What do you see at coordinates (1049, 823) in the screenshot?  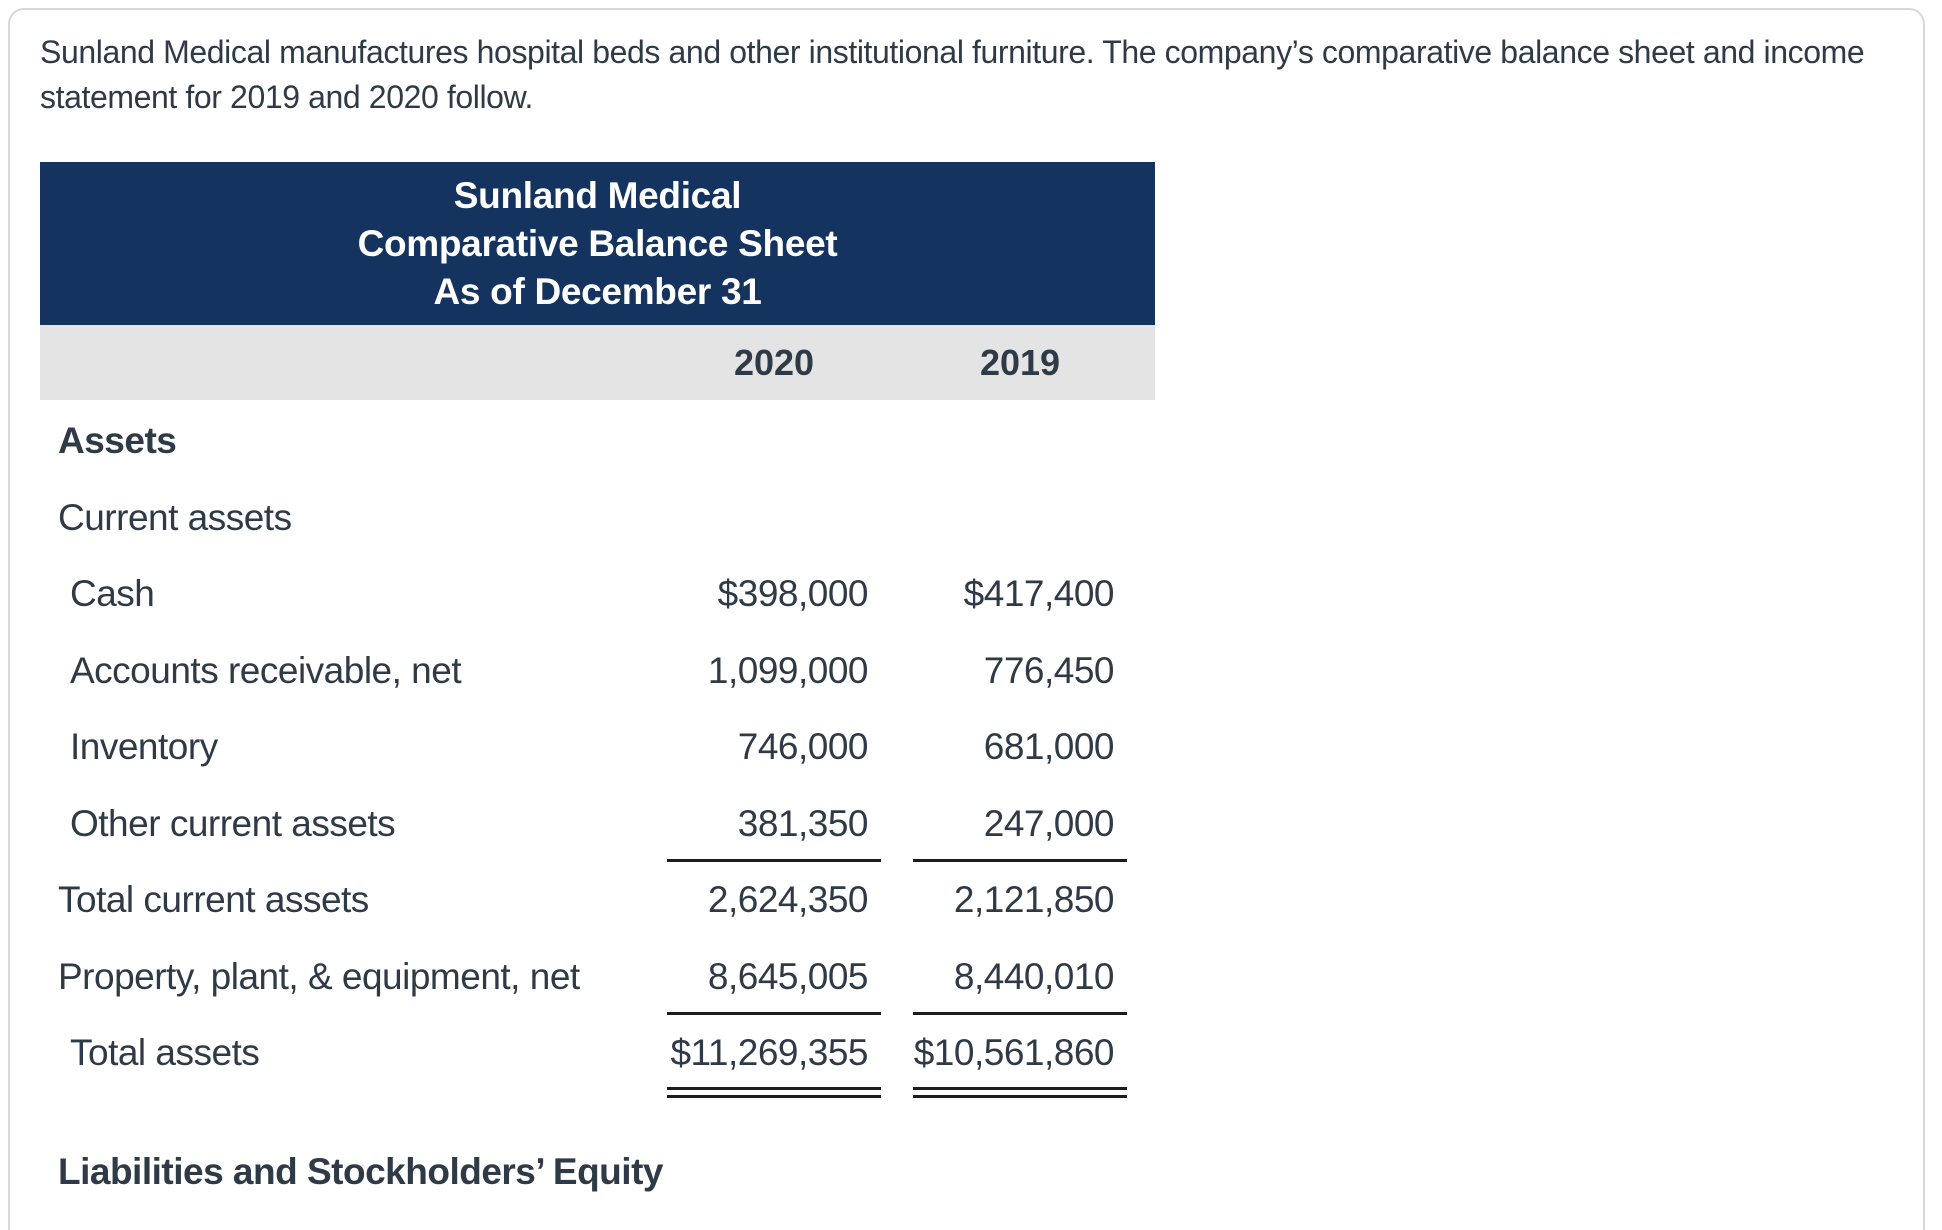 I see `value-2019: 247,000` at bounding box center [1049, 823].